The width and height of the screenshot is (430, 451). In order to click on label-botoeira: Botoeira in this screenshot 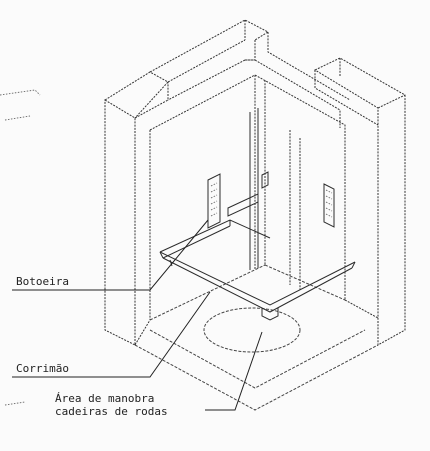, I will do `click(42, 281)`.